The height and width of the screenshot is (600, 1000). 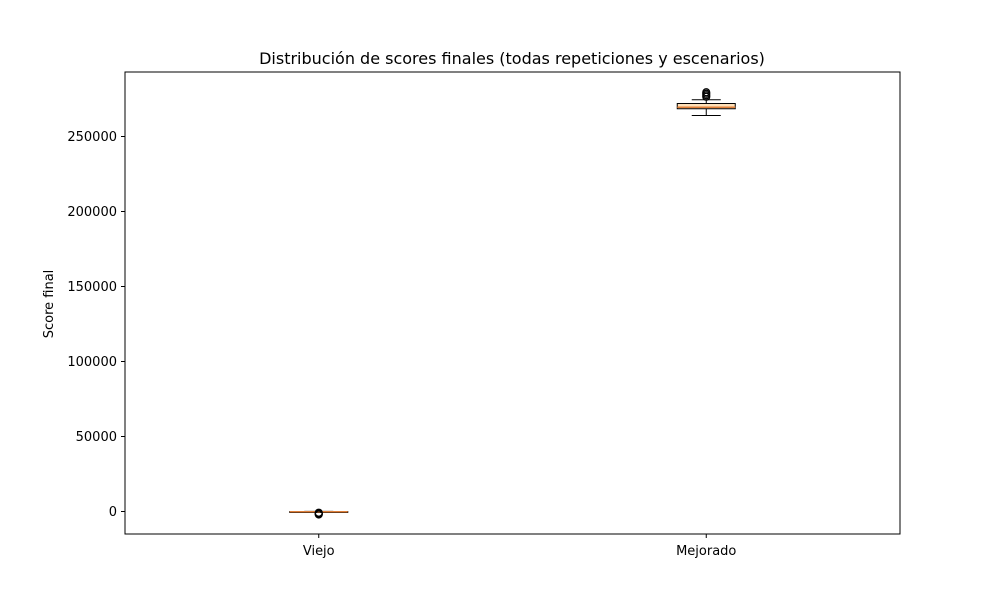 What do you see at coordinates (113, 512) in the screenshot?
I see `y-tick-label: 0` at bounding box center [113, 512].